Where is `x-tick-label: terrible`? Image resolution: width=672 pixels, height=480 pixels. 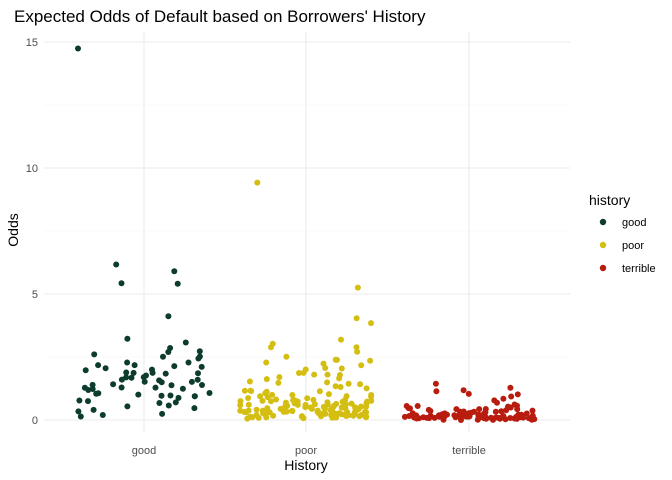 x-tick-label: terrible is located at coordinates (469, 451).